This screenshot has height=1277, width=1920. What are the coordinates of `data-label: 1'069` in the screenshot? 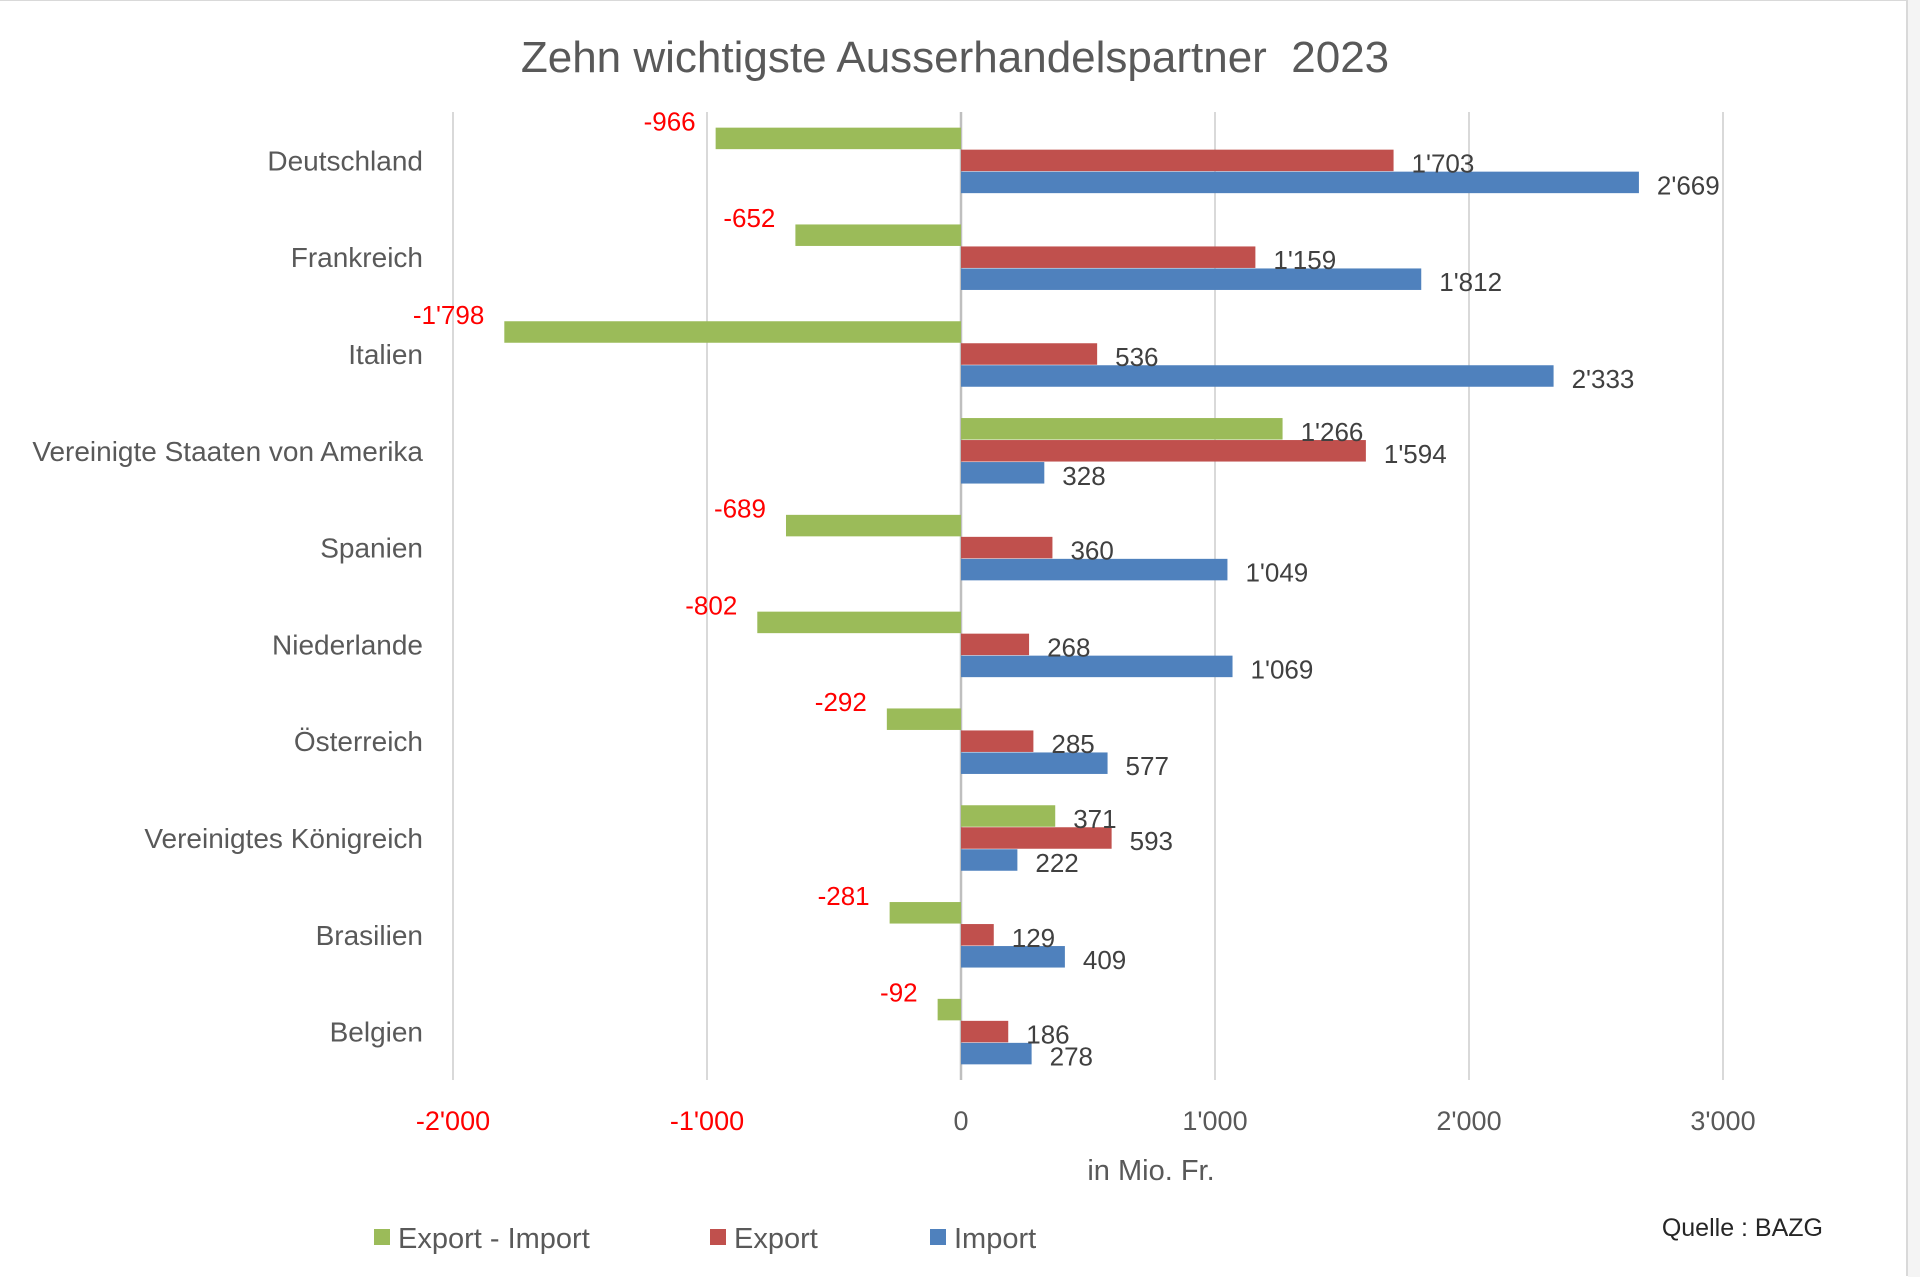 It's located at (1282, 669).